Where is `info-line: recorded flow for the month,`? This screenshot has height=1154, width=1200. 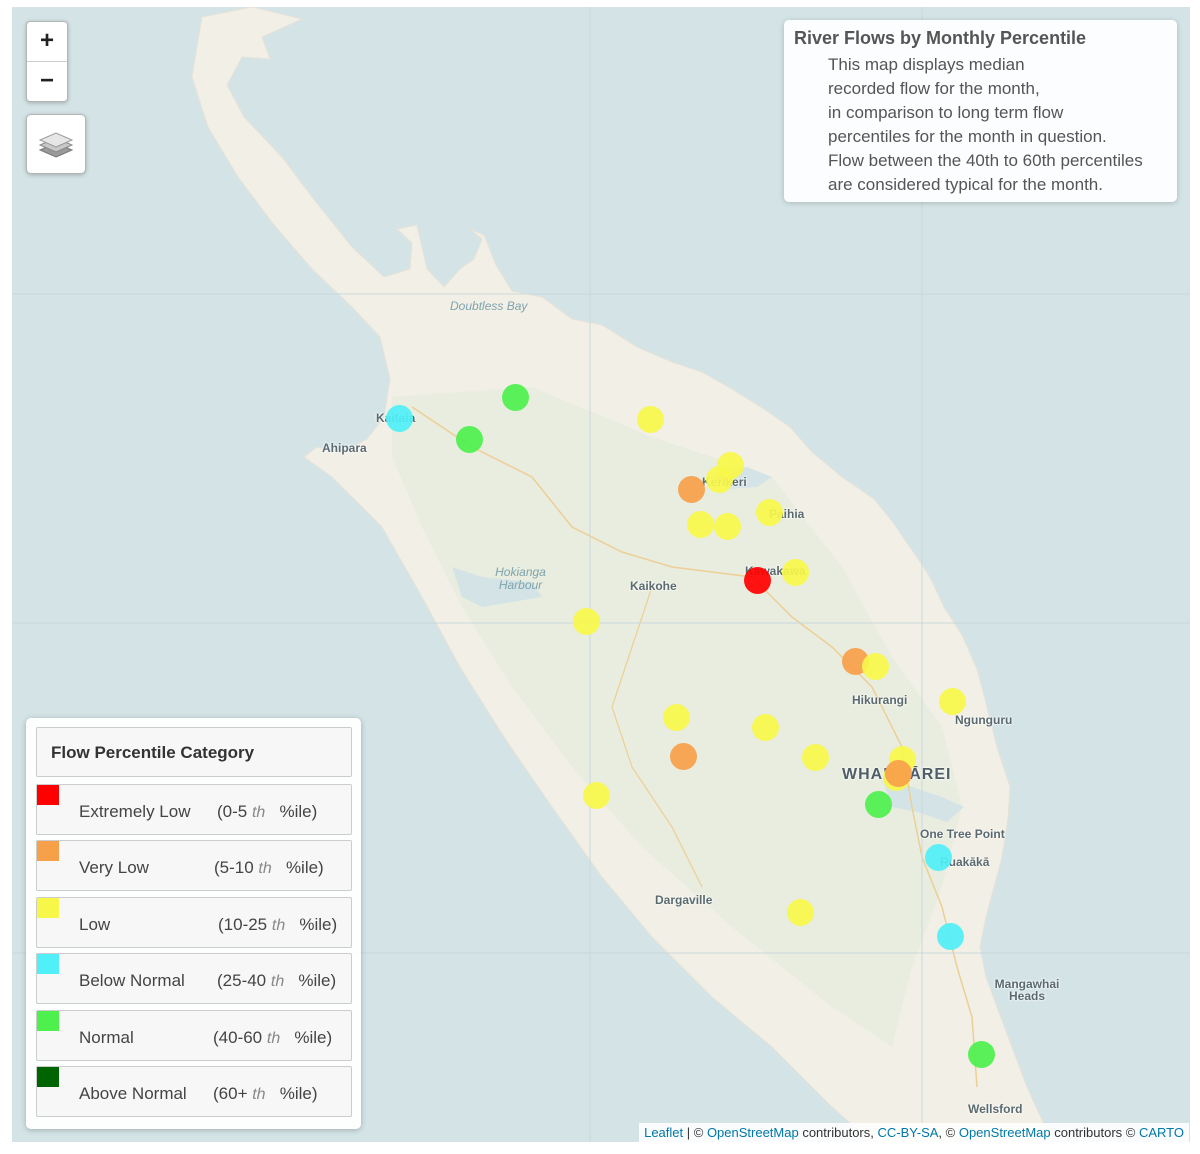
info-line: recorded flow for the month, is located at coordinates (934, 88).